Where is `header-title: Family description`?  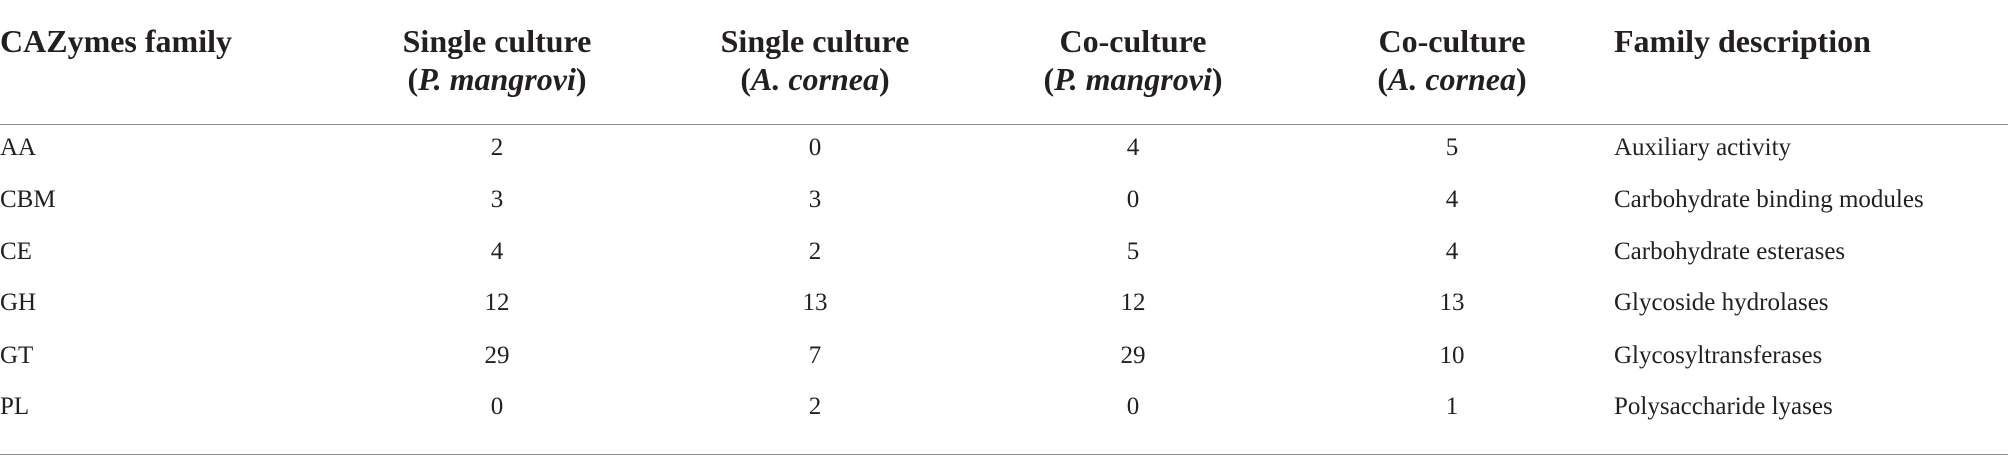
header-title: Family description is located at coordinates (1742, 41).